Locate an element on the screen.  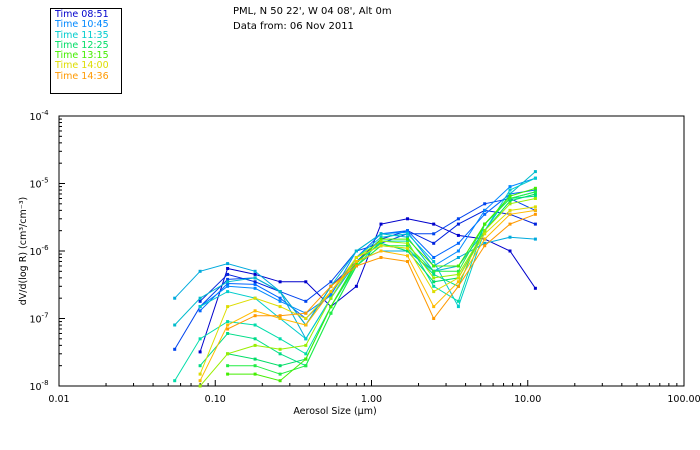
x-tick-label: 0.01 is located at coordinates (58, 399).